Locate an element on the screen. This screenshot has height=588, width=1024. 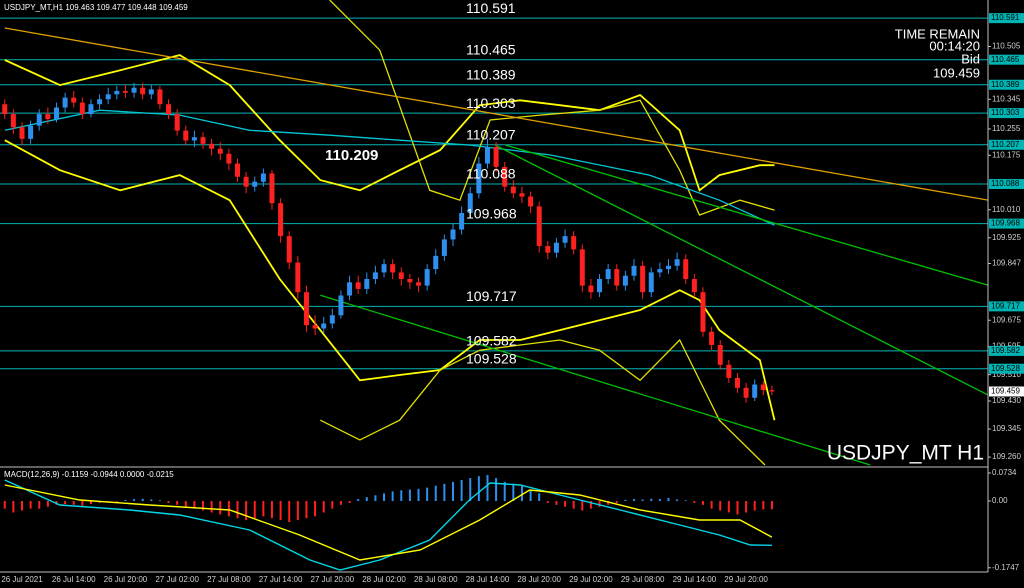
level-label: 109.717 is located at coordinates (491, 296).